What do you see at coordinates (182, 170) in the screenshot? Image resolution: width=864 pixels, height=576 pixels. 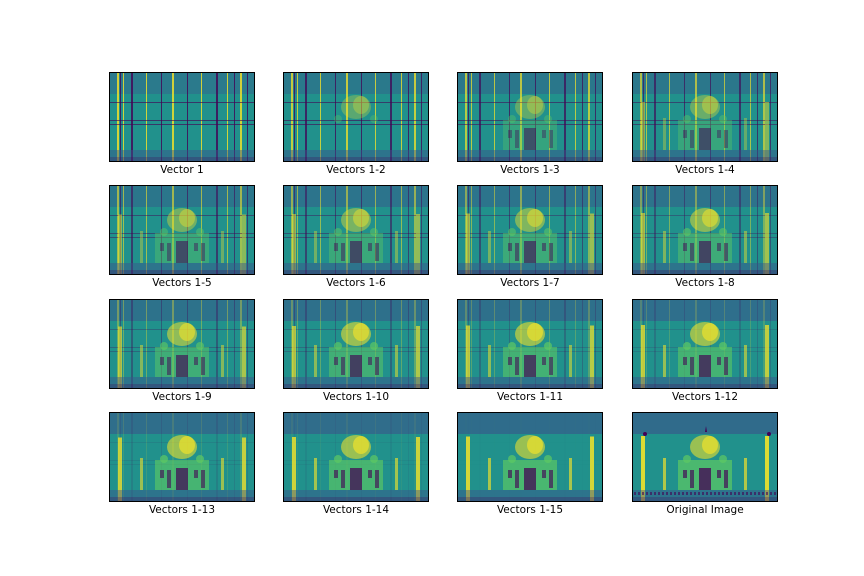 I see `panel-caption: Vector 1` at bounding box center [182, 170].